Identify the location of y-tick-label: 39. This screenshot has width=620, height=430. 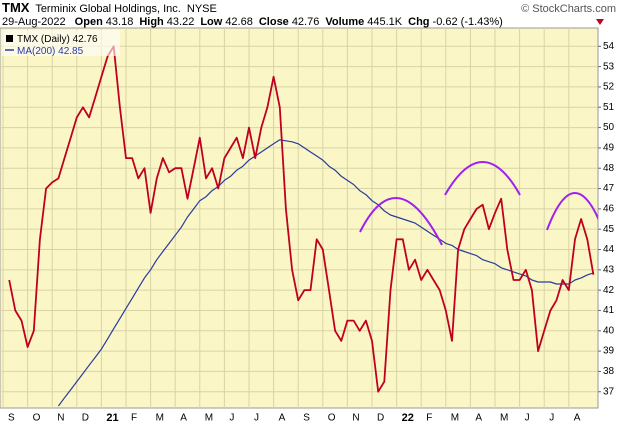
(609, 351).